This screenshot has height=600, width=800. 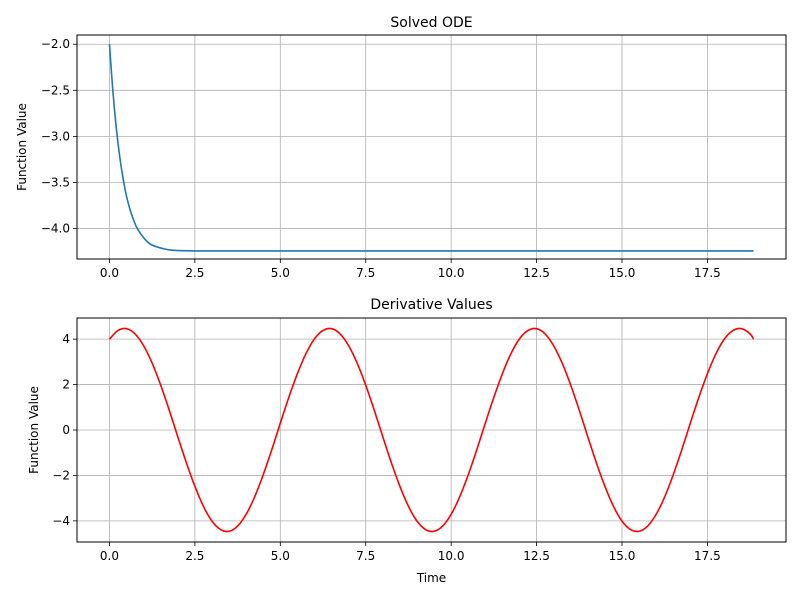 I want to click on y-tick-label: −3.5, so click(x=55, y=182).